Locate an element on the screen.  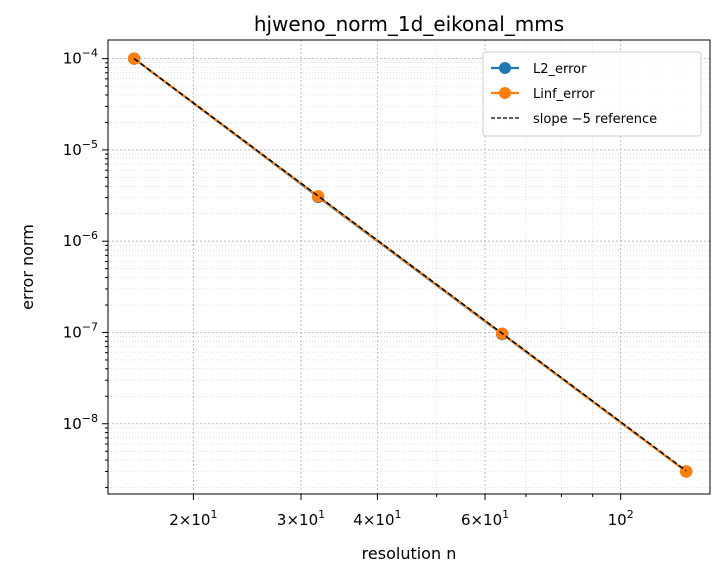
legend-frame is located at coordinates (592, 94).